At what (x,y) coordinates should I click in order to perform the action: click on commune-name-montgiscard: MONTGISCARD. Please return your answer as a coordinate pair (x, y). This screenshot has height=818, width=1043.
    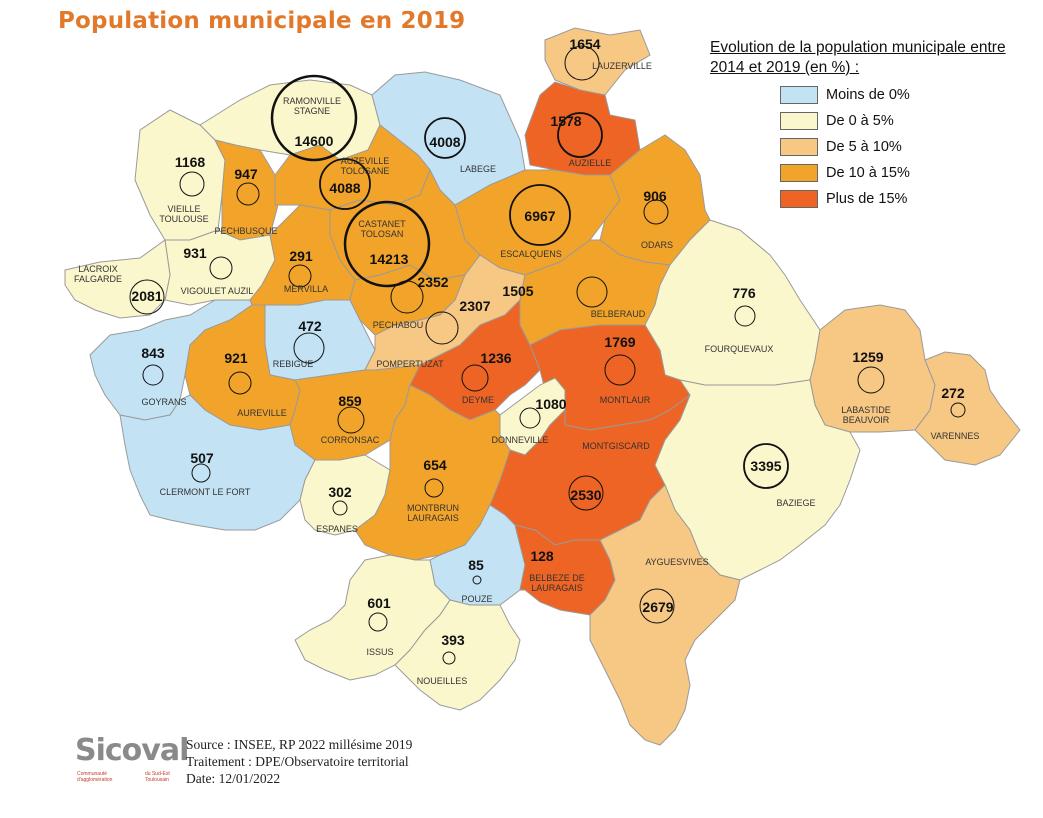
    Looking at the image, I should click on (616, 446).